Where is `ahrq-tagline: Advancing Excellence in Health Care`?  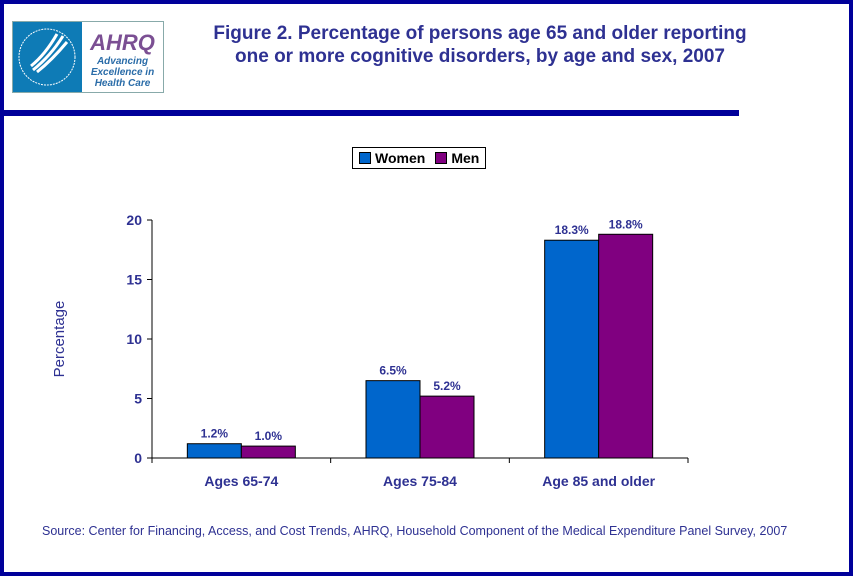
ahrq-tagline: Advancing Excellence in Health Care is located at coordinates (122, 72).